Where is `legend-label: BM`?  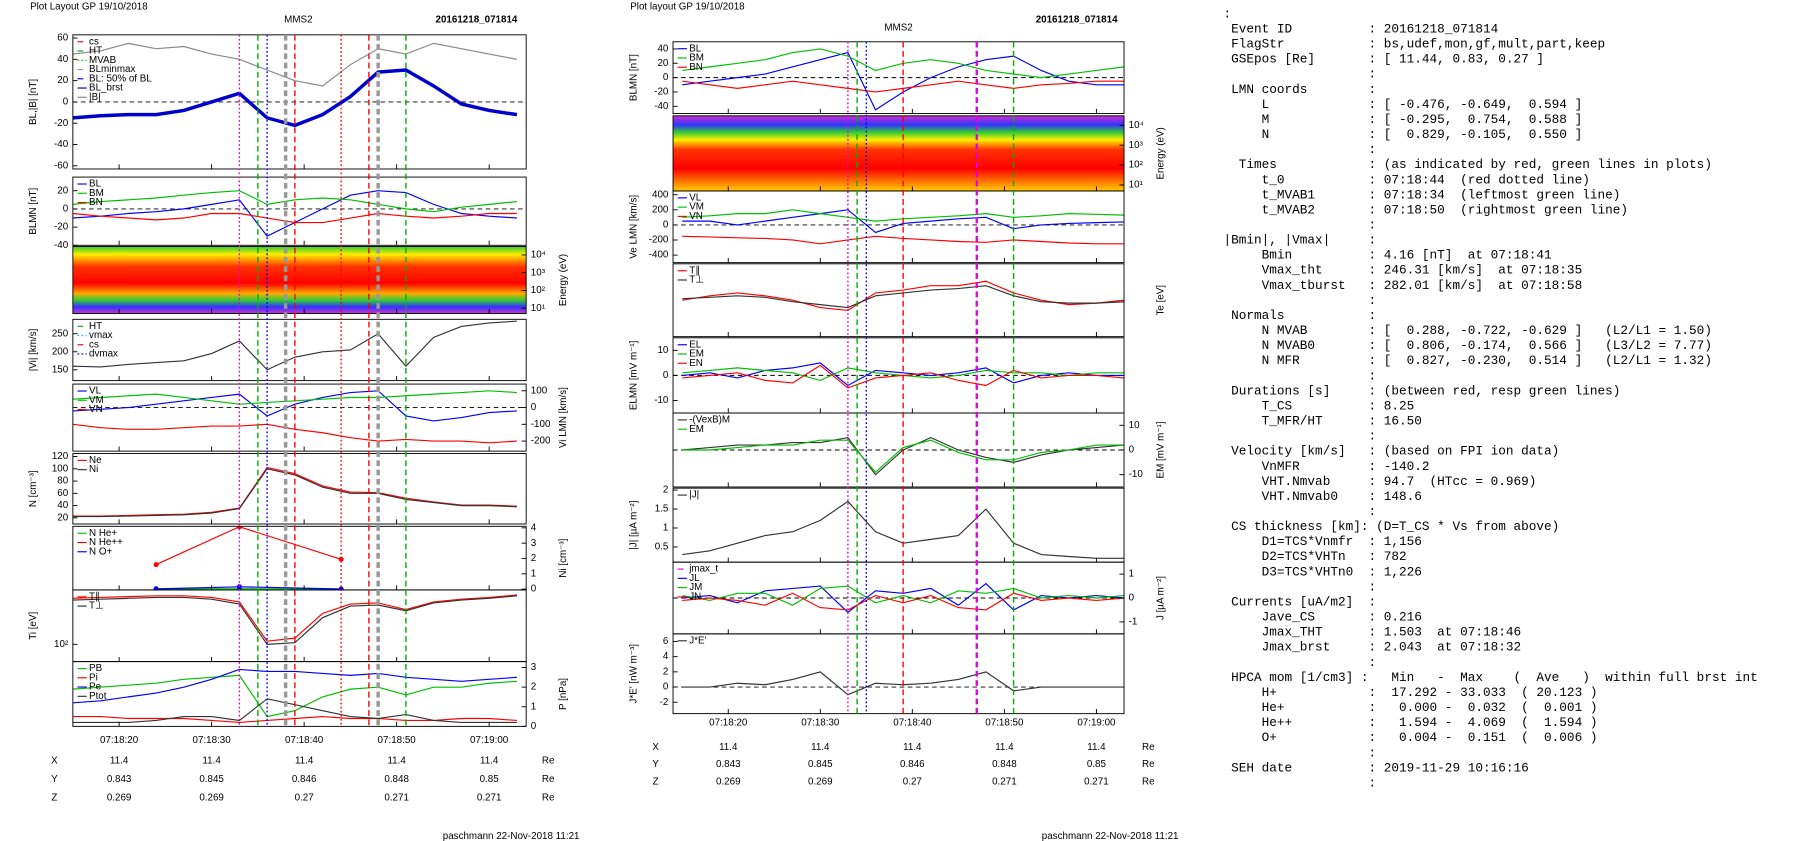 legend-label: BM is located at coordinates (696, 58).